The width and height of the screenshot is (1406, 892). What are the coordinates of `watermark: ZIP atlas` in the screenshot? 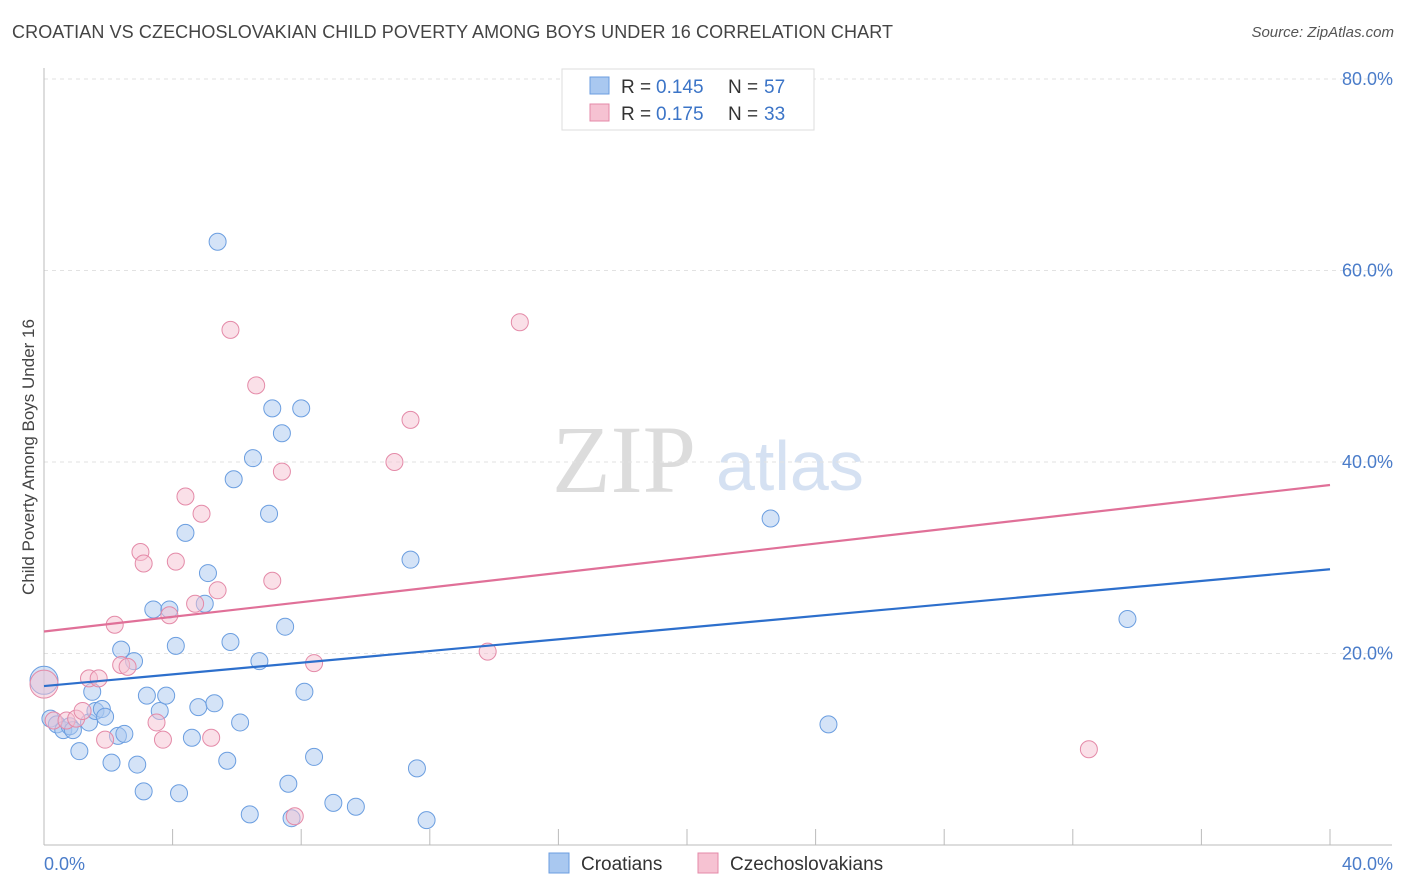 It's located at (708, 459).